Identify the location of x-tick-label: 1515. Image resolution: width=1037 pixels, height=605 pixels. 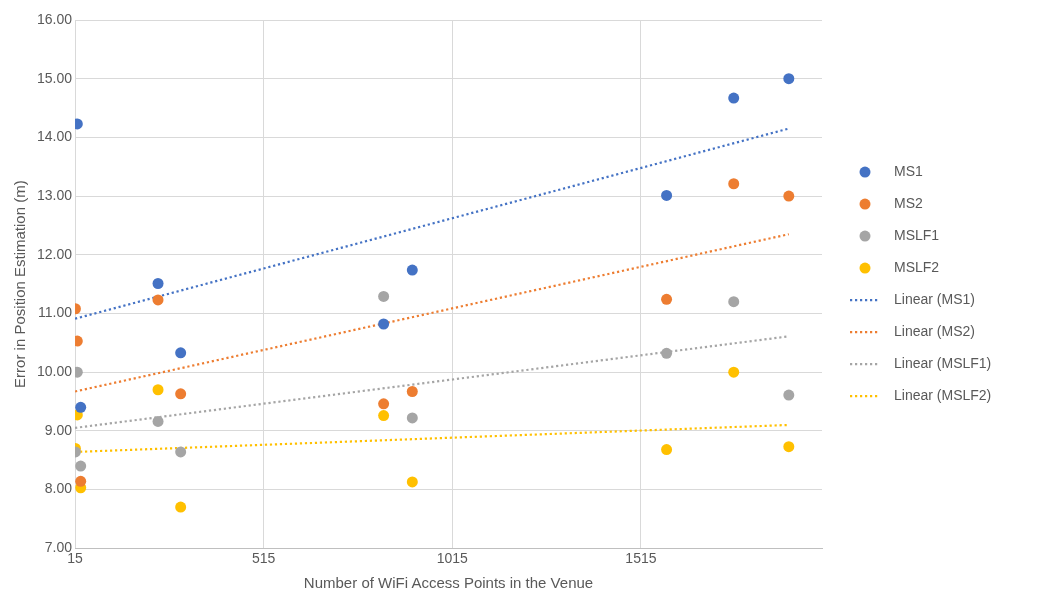
(641, 558).